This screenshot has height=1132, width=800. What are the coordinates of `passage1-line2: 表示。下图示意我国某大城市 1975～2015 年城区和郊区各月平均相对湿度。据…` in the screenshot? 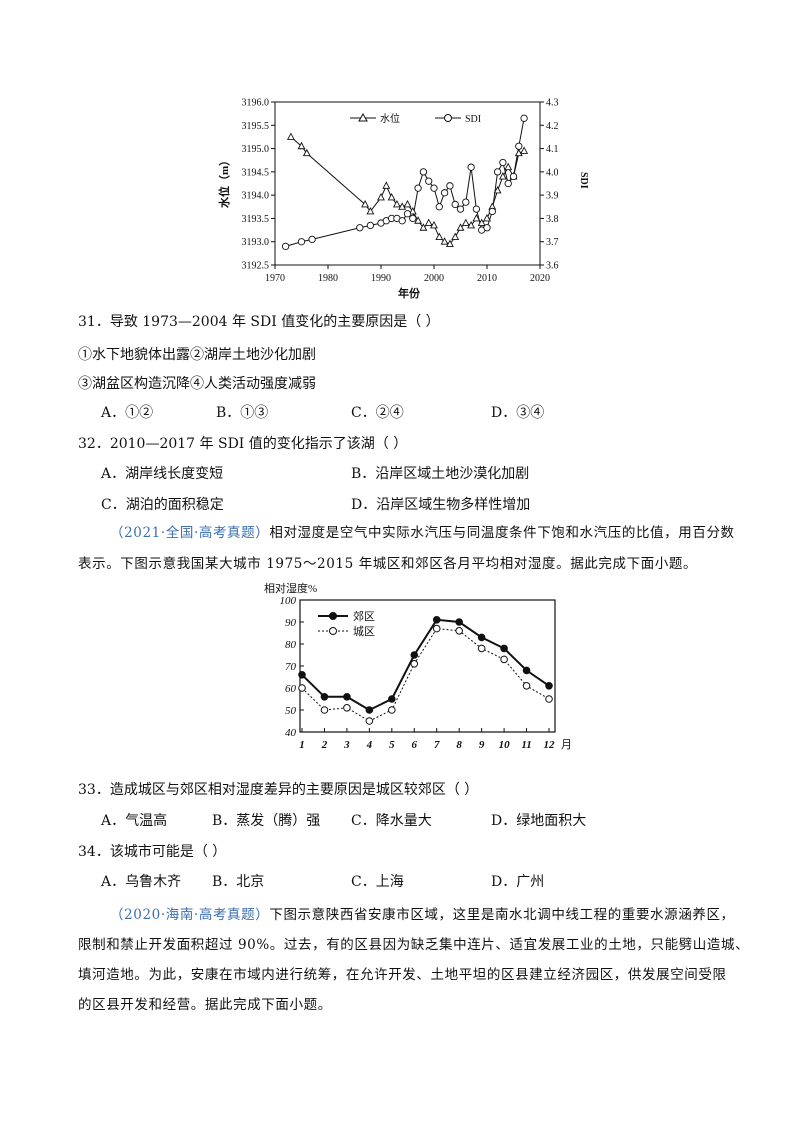 It's located at (388, 564).